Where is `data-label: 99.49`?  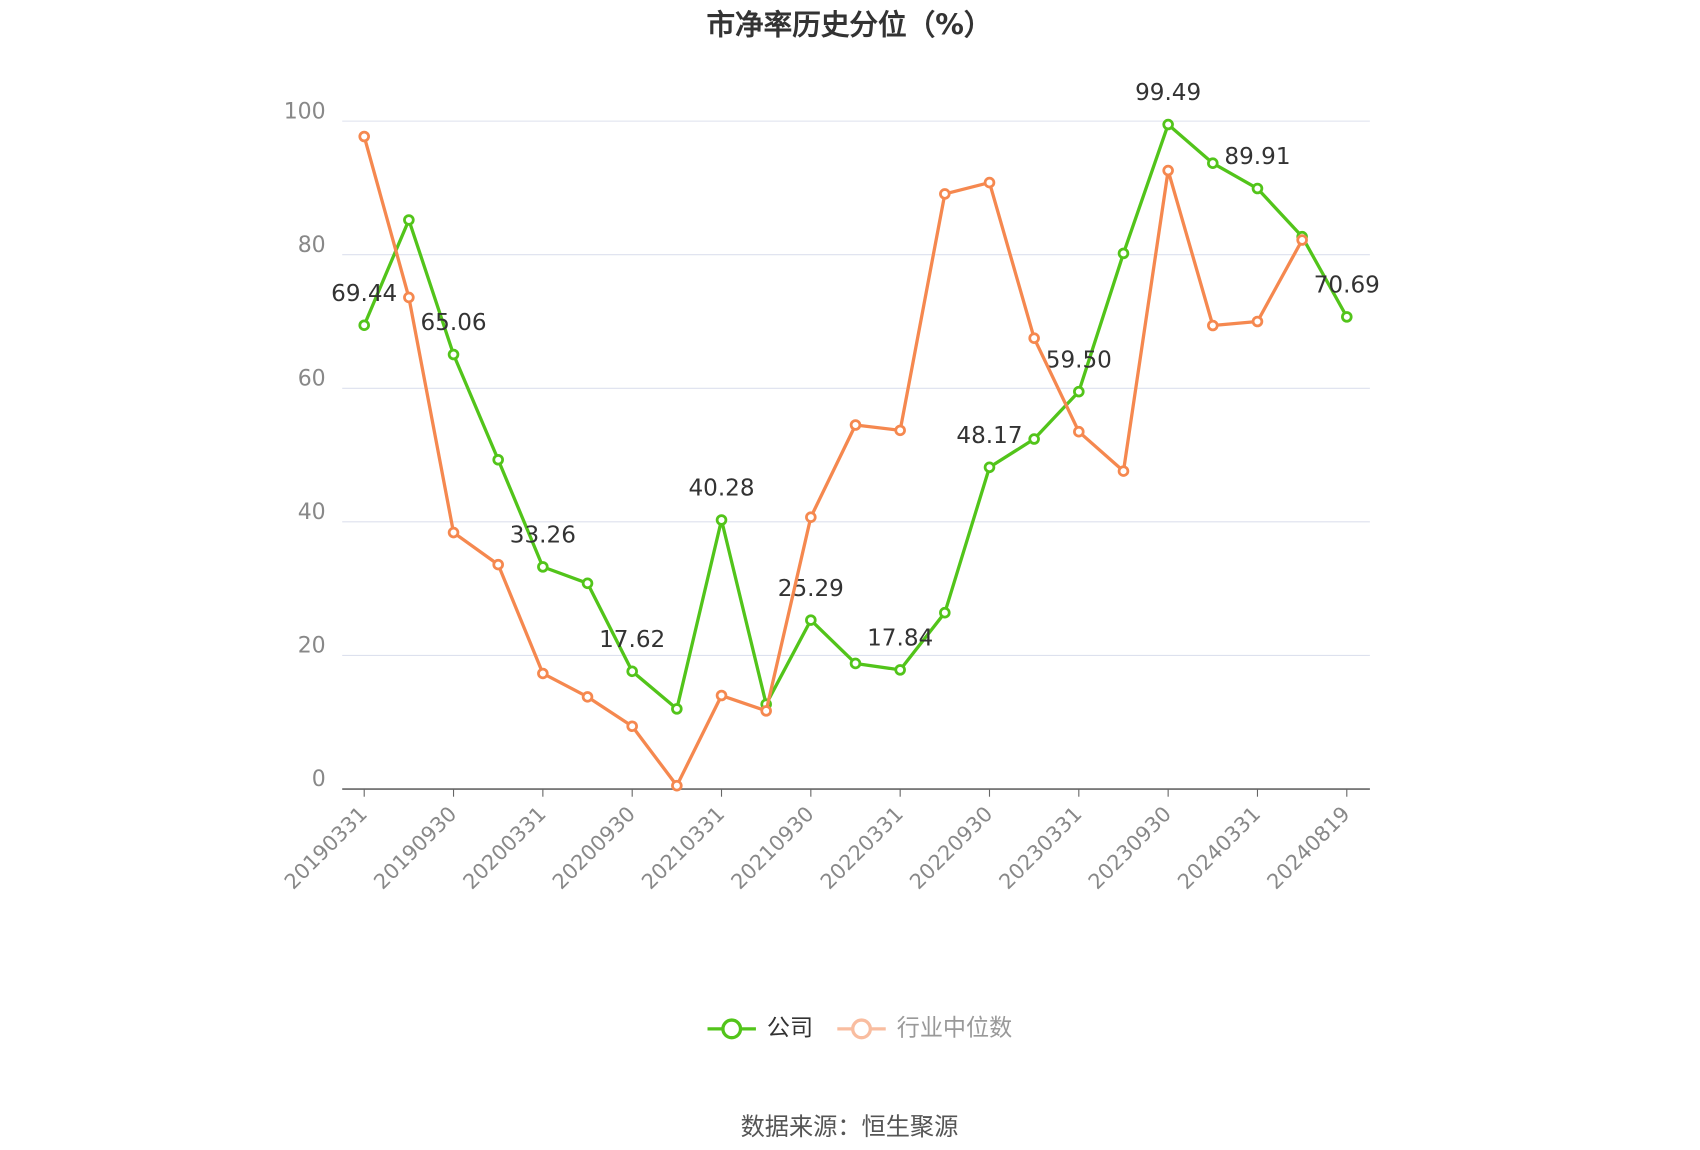 data-label: 99.49 is located at coordinates (1168, 93).